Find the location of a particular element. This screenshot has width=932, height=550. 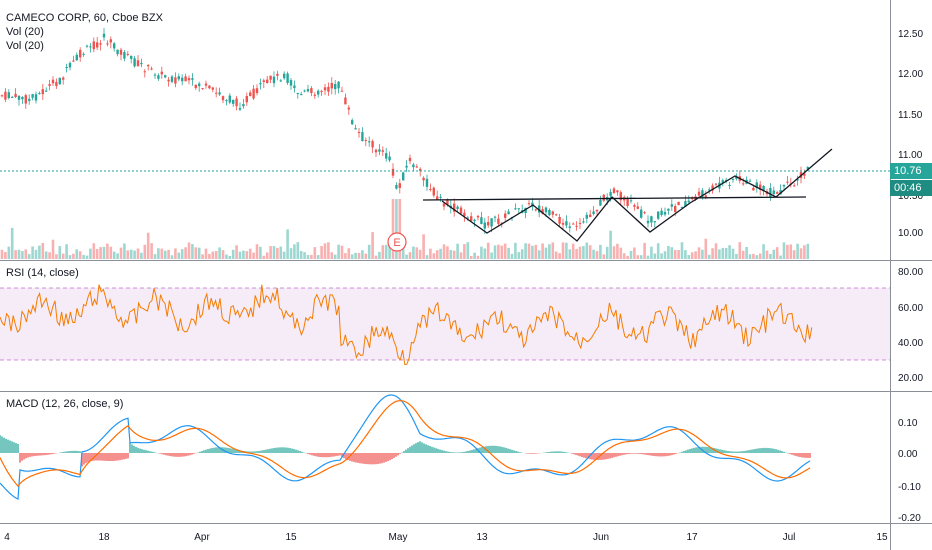

price-axis: 12.50 12.00 11.50 11.00 10.50 10.00 is located at coordinates (910, 134).